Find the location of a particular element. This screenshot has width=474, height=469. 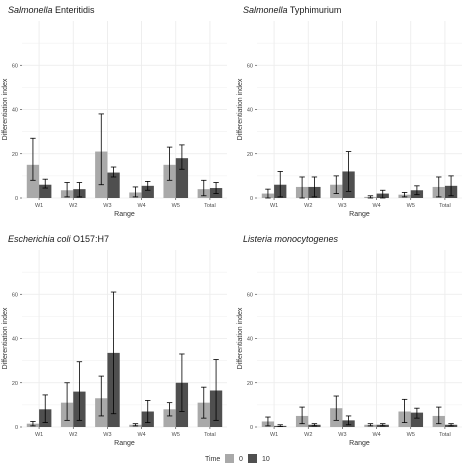

bar-10-W1 is located at coordinates (45, 191).